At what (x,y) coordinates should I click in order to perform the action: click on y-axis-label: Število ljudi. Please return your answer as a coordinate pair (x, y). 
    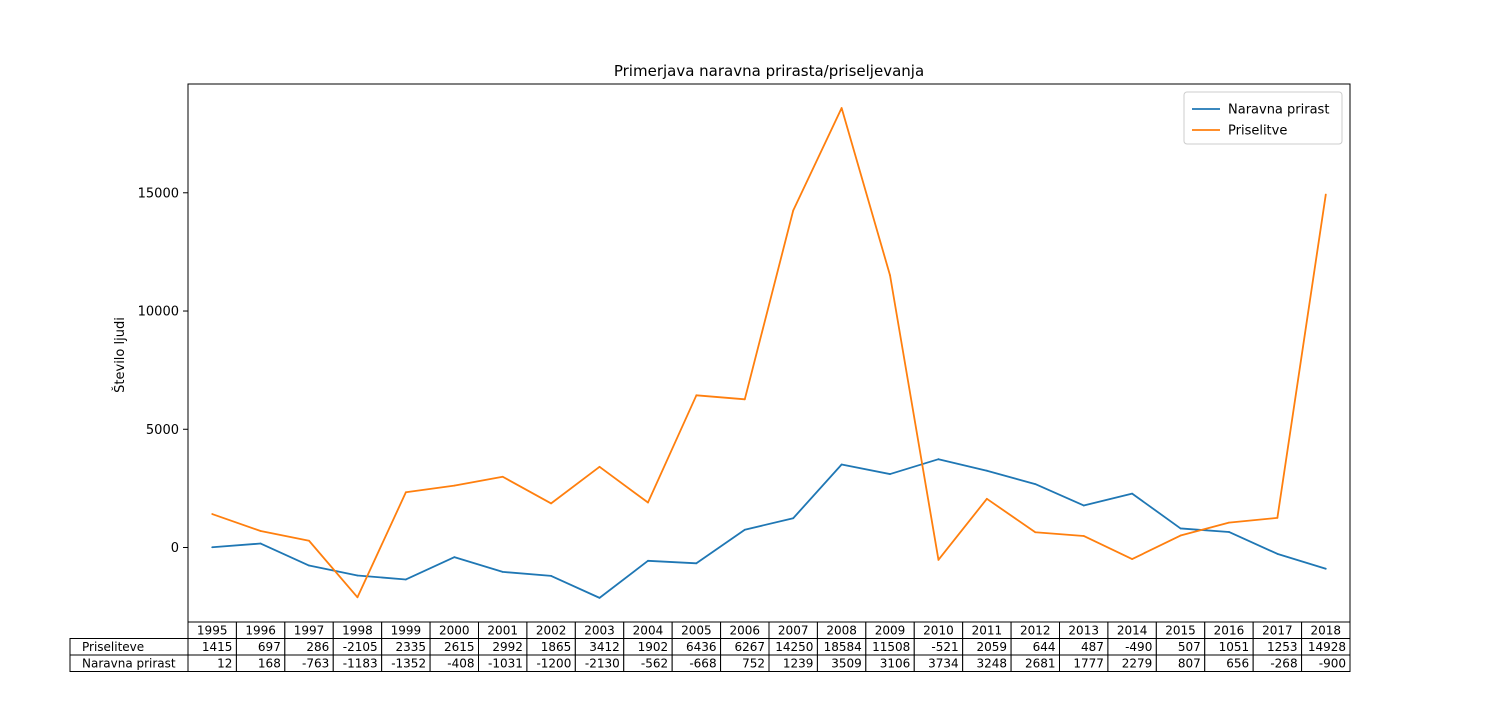
    Looking at the image, I should click on (120, 355).